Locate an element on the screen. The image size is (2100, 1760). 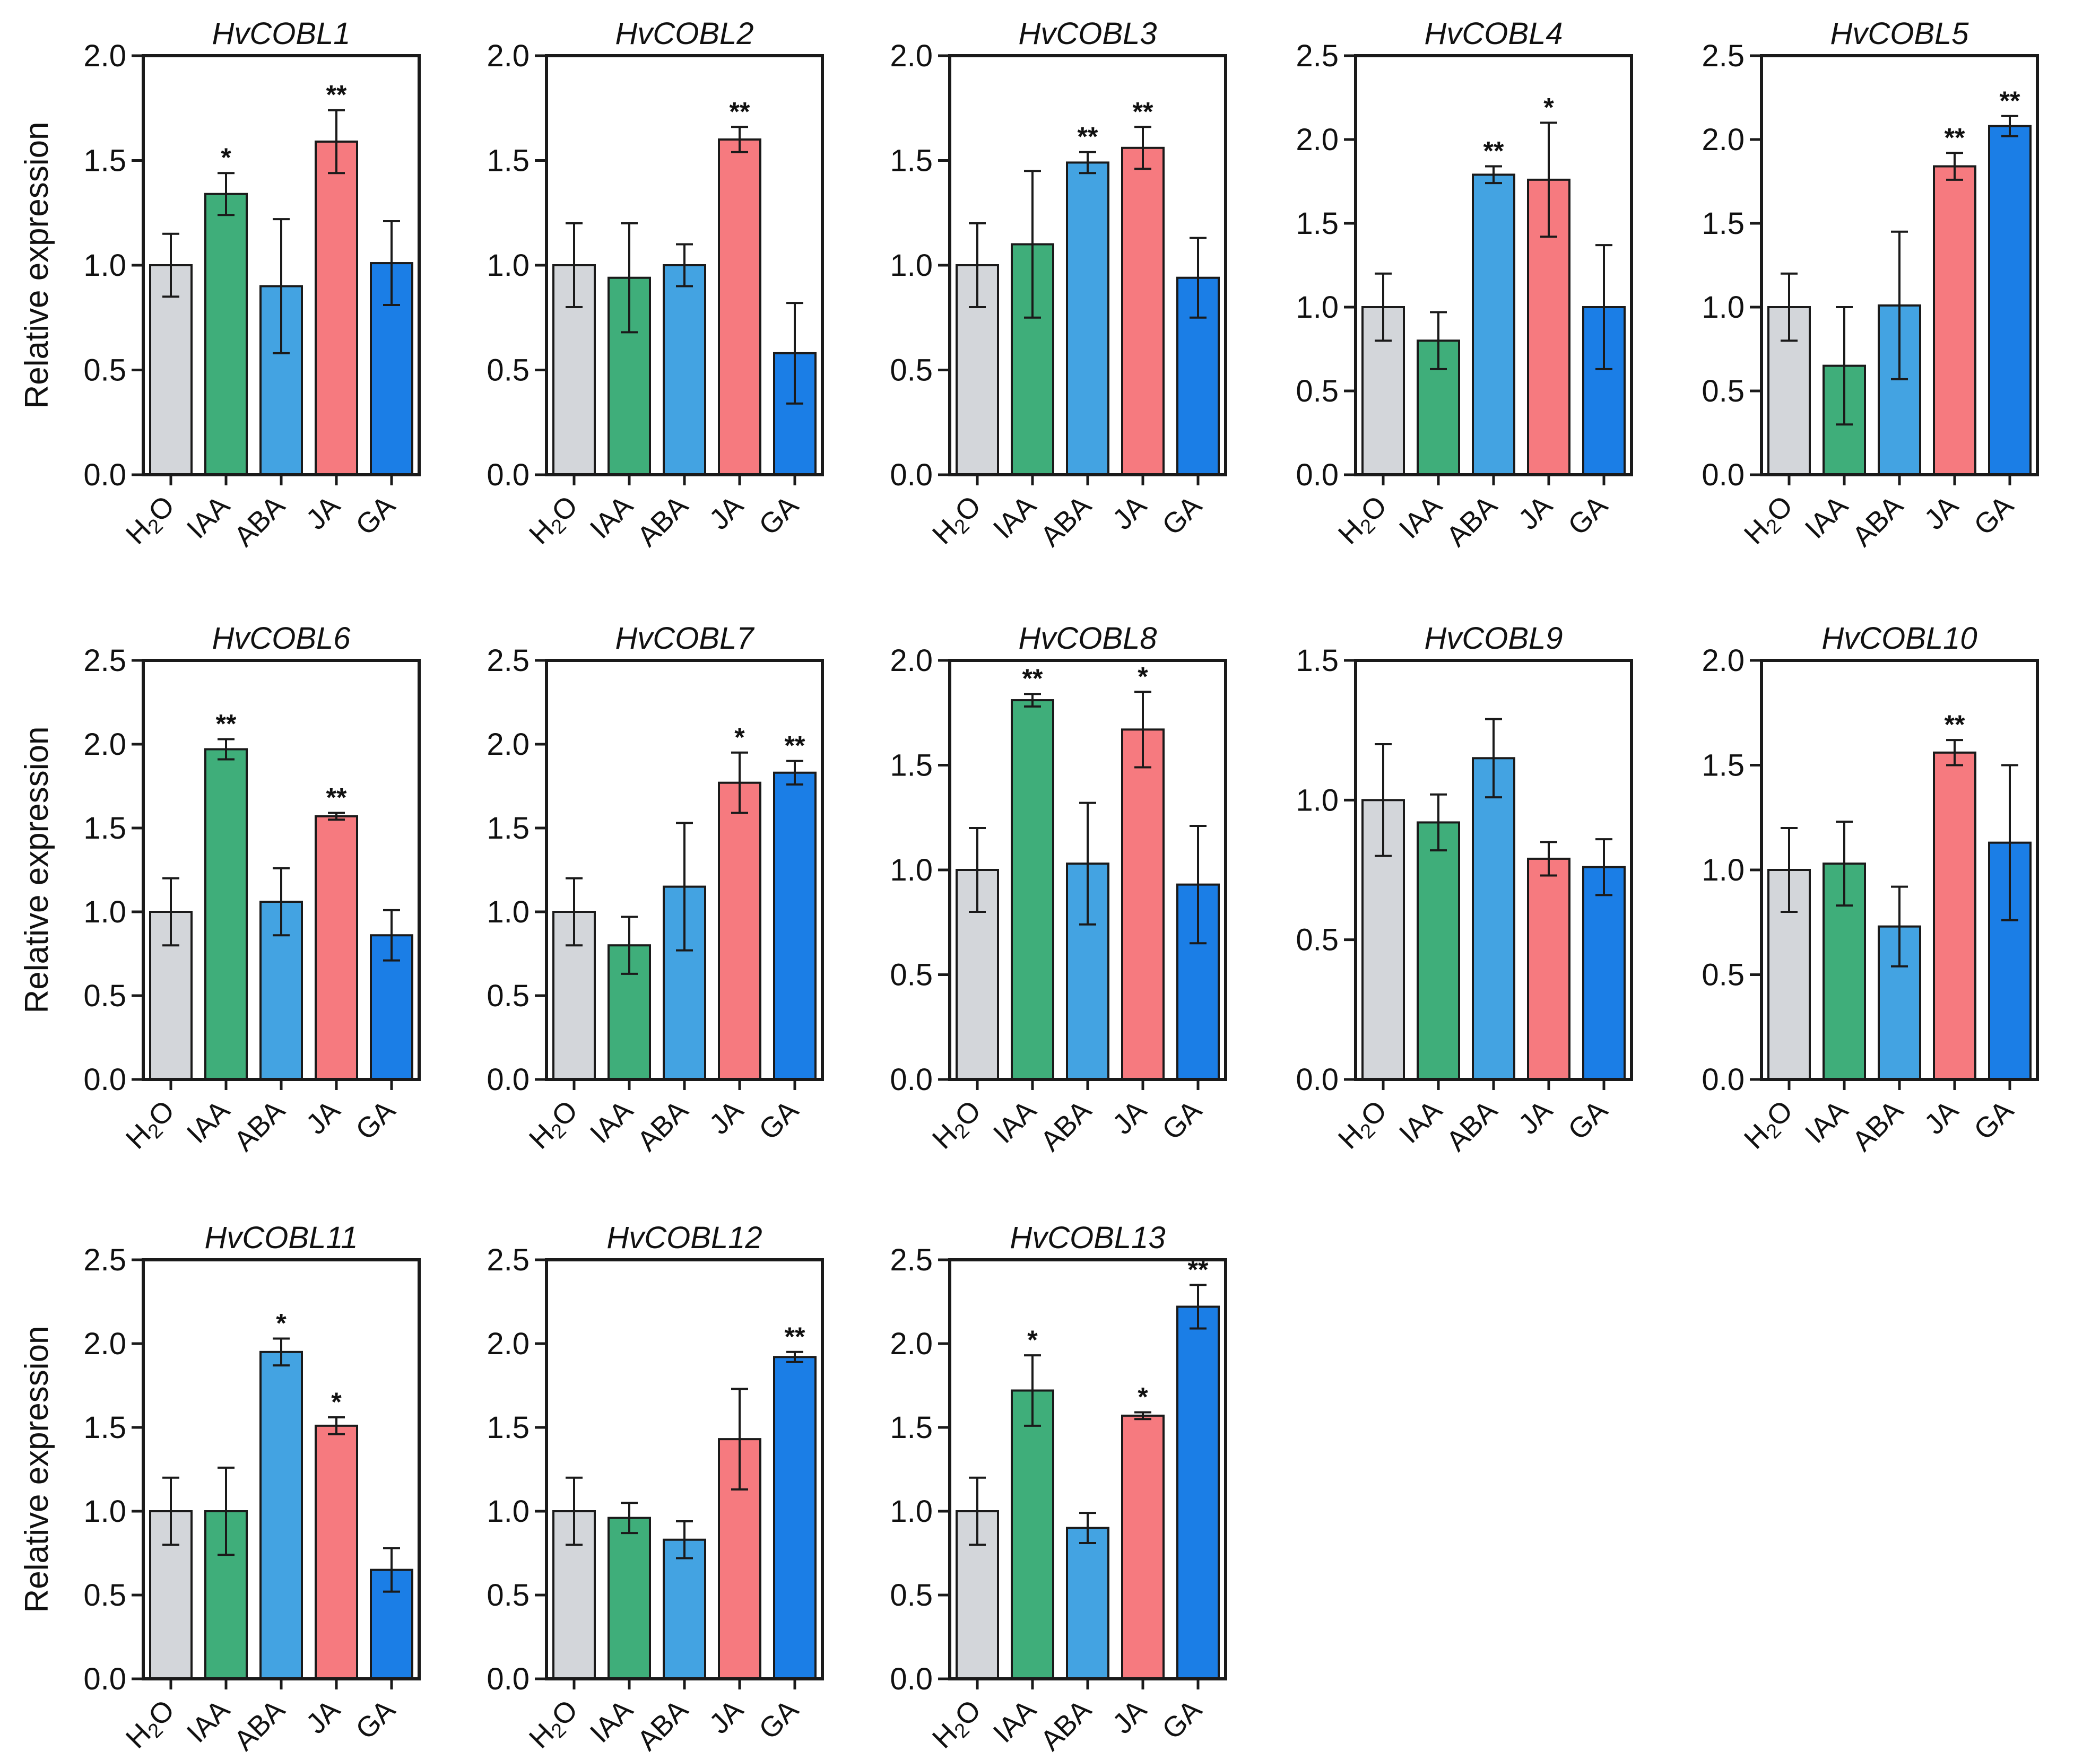
chart-title: HvCOBL6 is located at coordinates (282, 638).